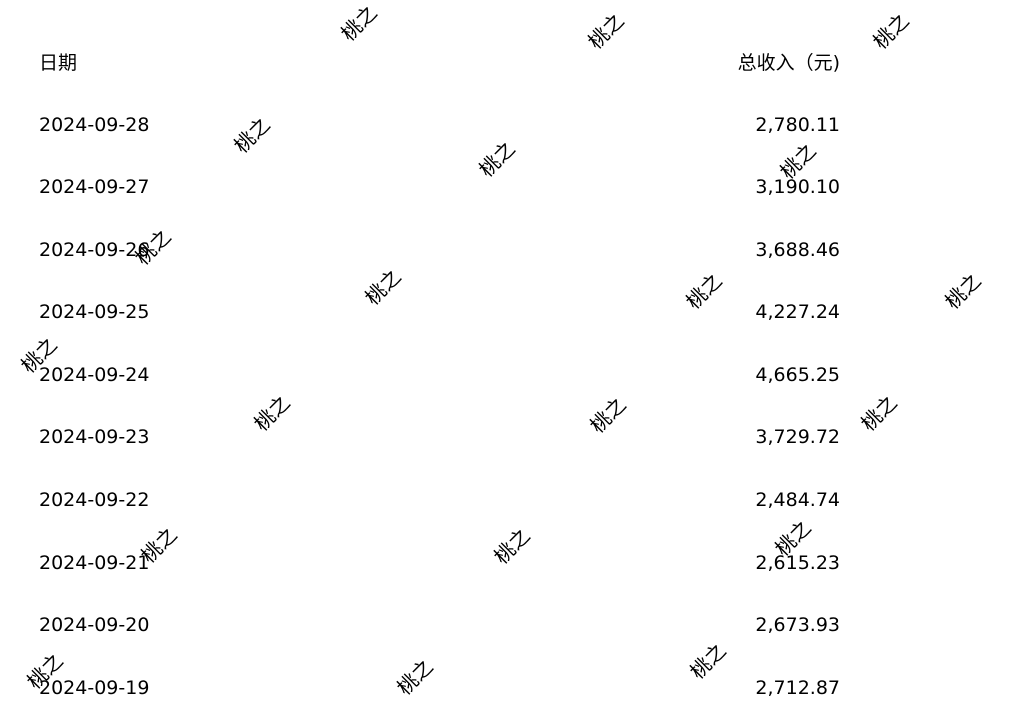  I want to click on table-row: 2024-09-21 2,615.23, so click(512, 563).